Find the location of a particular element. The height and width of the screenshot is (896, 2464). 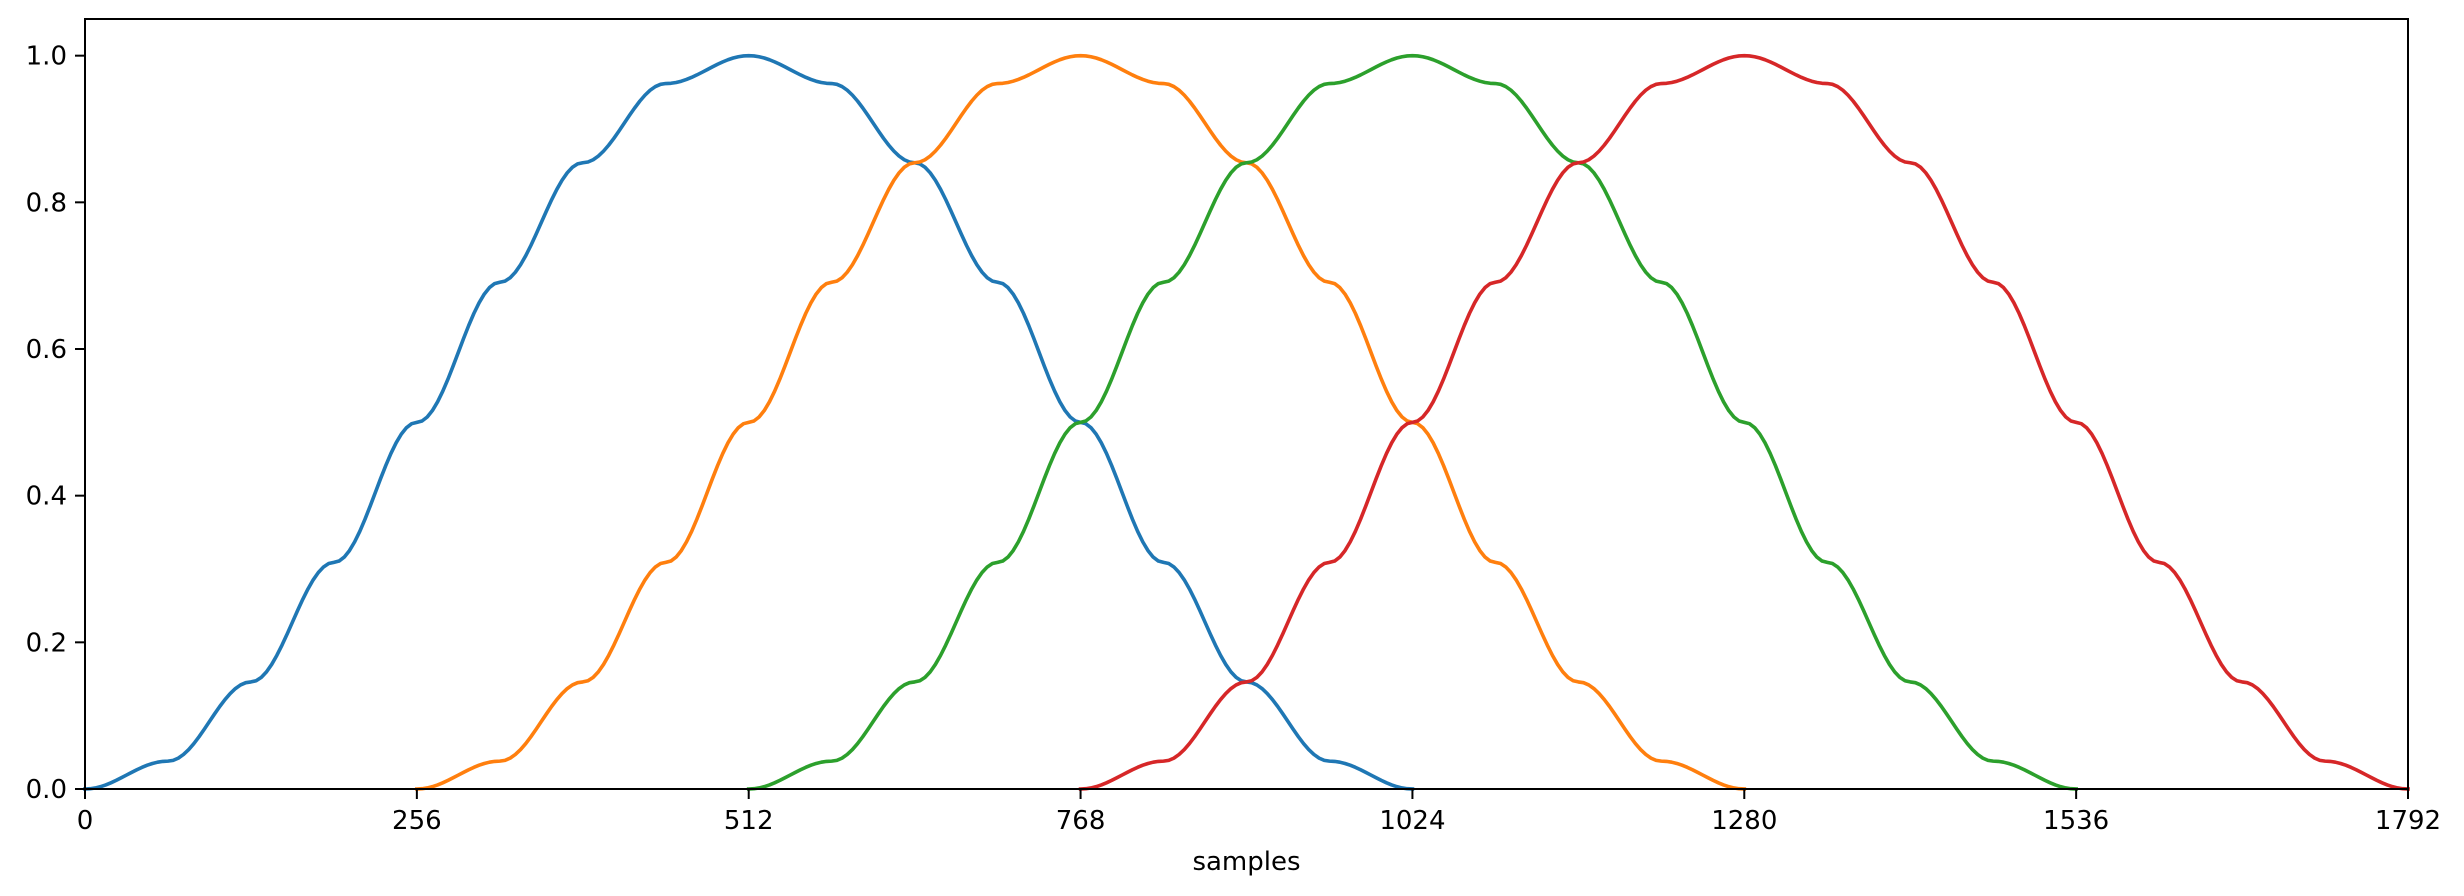

y-tick-label: 0.6 is located at coordinates (46, 350).